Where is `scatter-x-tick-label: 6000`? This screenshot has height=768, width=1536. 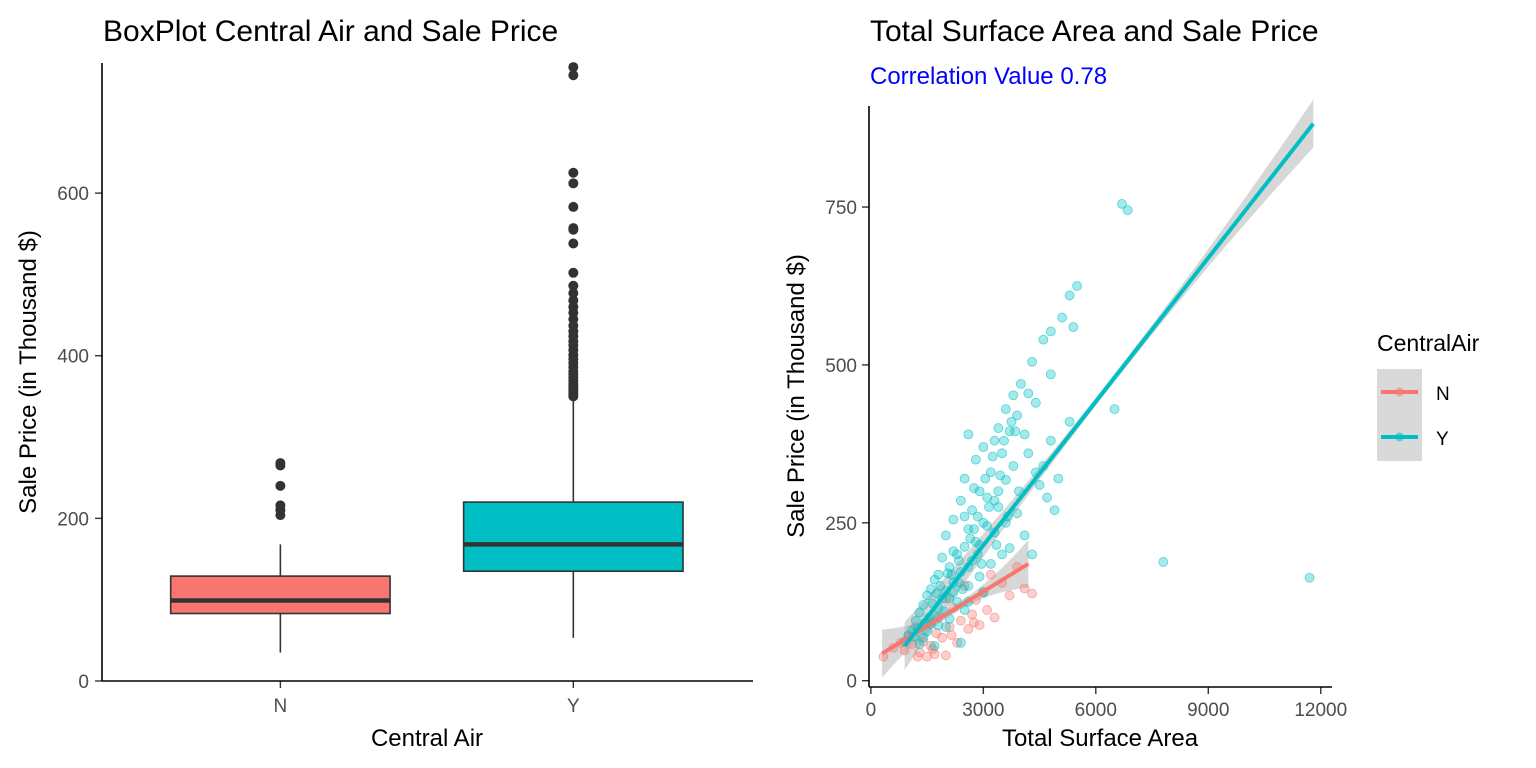
scatter-x-tick-label: 6000 is located at coordinates (1096, 710).